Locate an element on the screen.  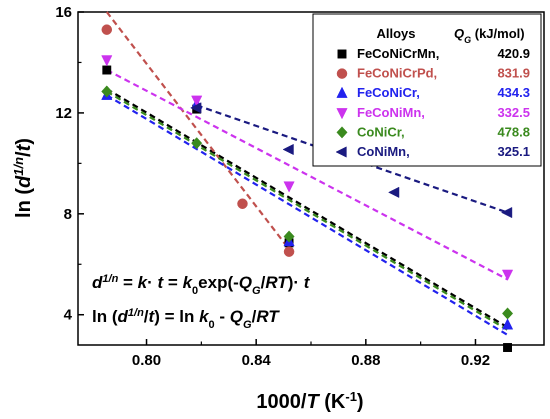
legend-header-alloys: Alloys is located at coordinates (395, 33).